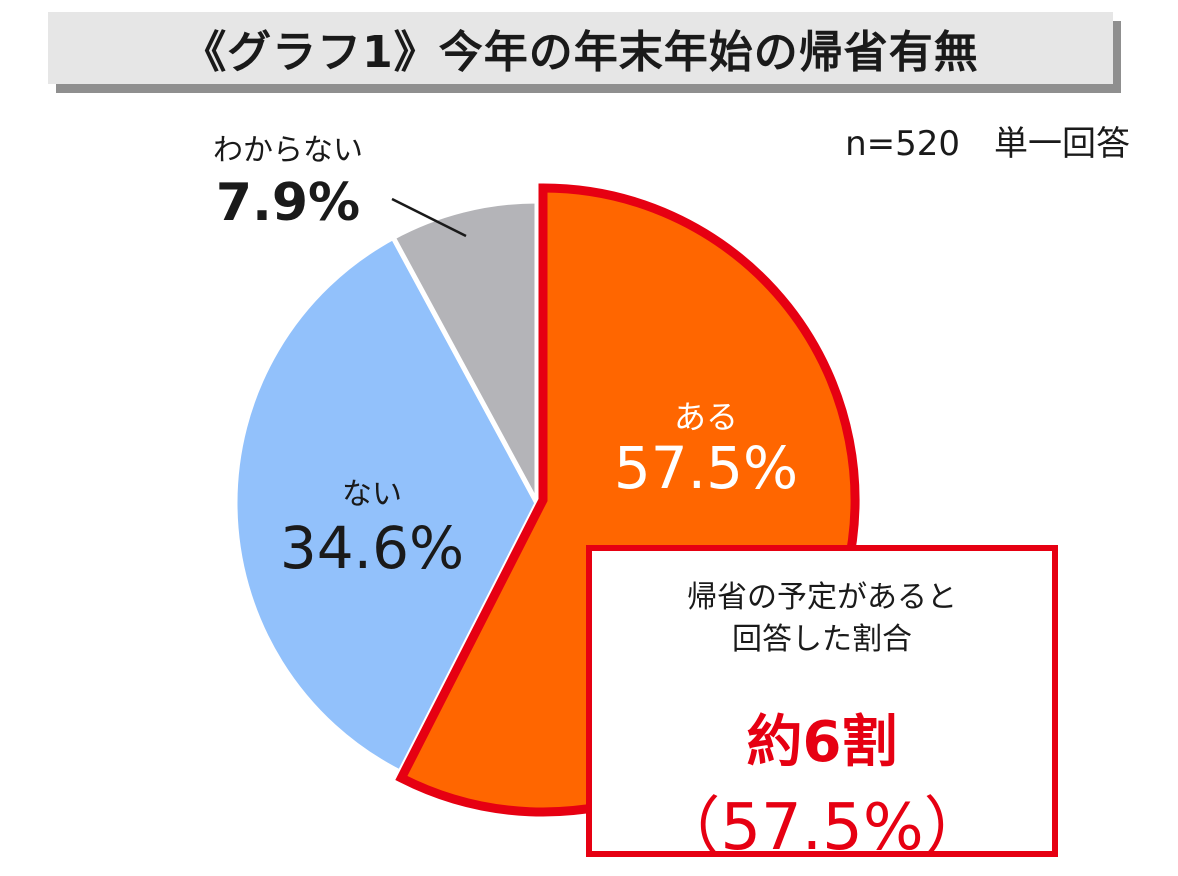  I want to click on callout-box: 帰省の予定があると 回答した割合 約6割 （57.5%）, so click(822, 704).